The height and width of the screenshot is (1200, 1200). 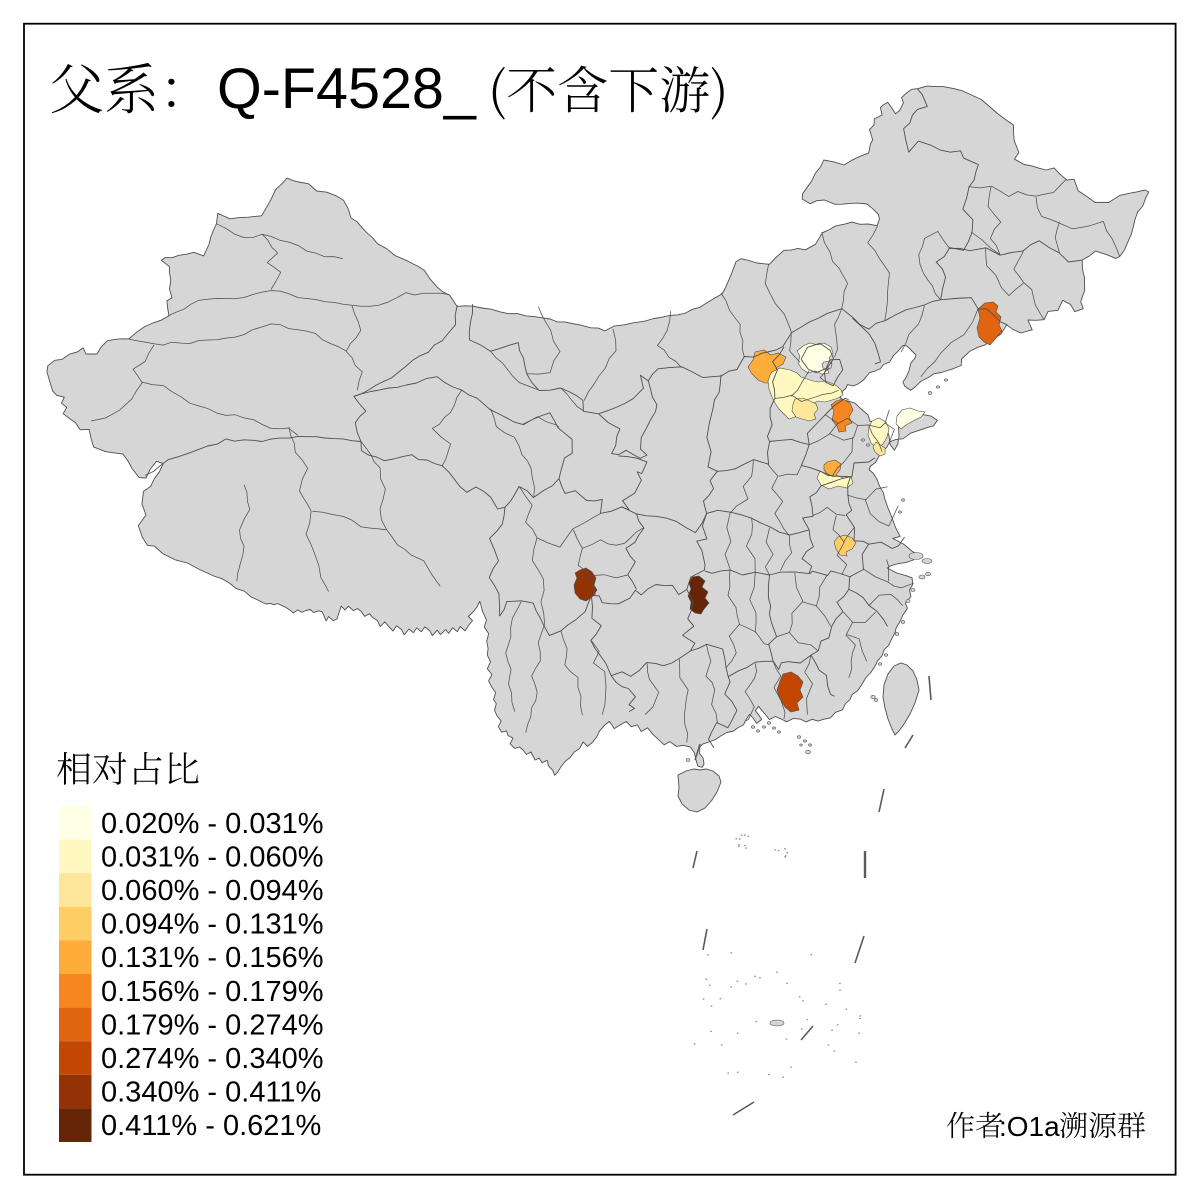 What do you see at coordinates (212, 891) in the screenshot?
I see `svg-text: 0.060% - 0.094%` at bounding box center [212, 891].